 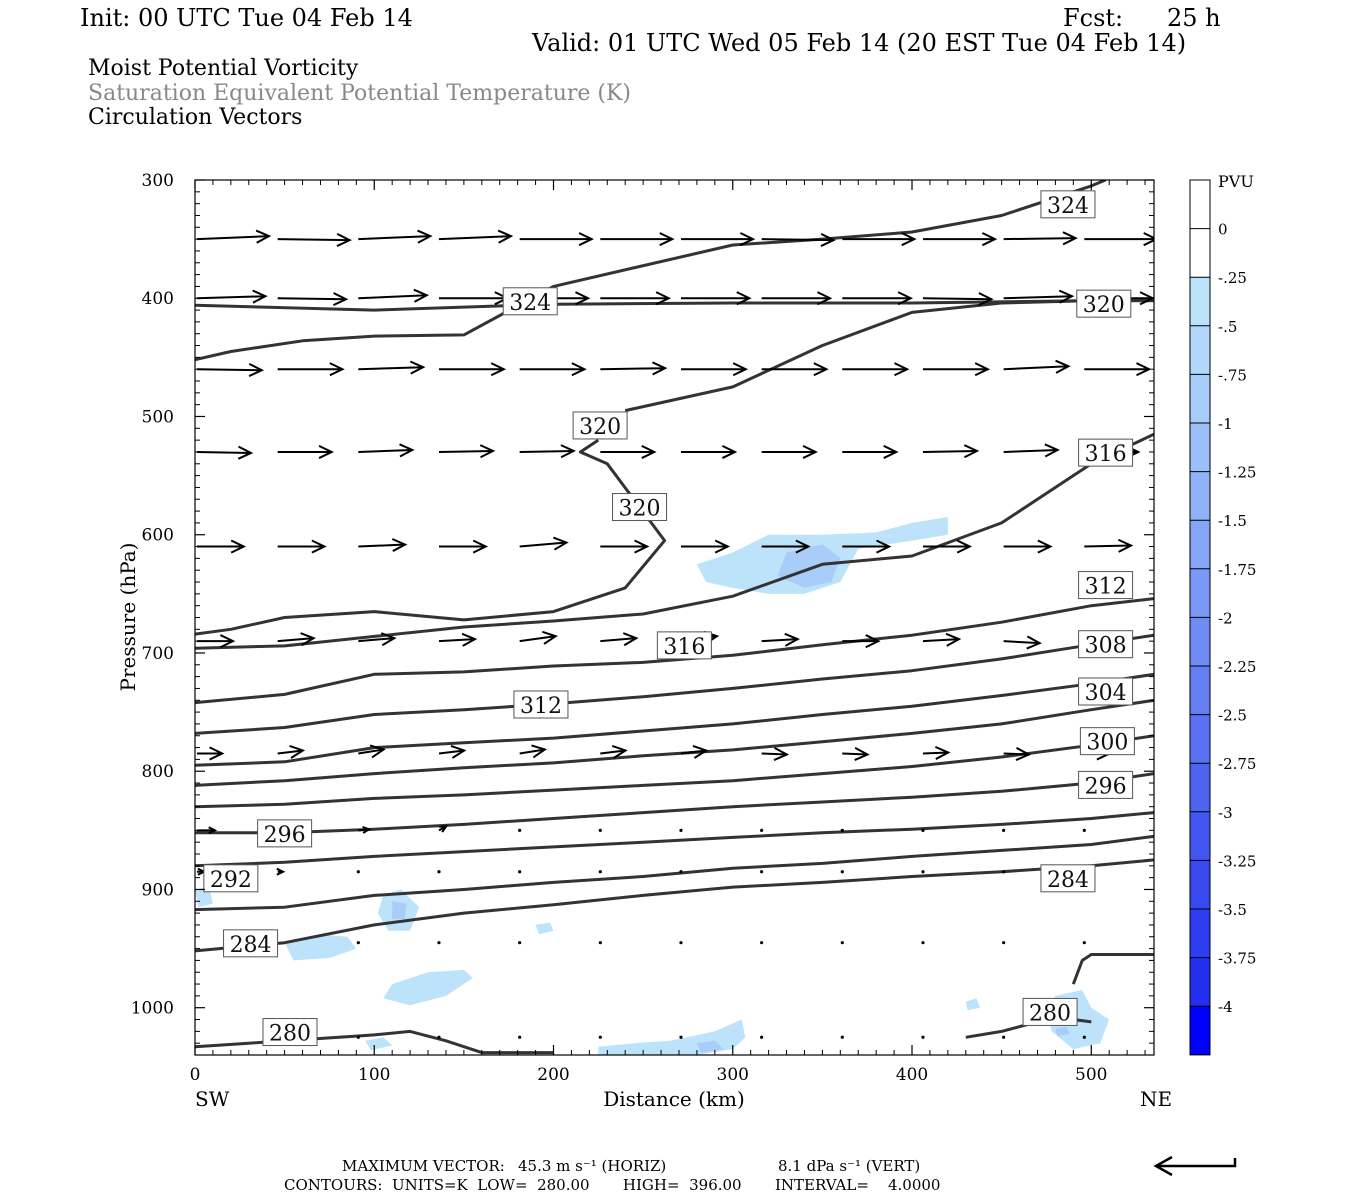 I want to click on x-tick-label: 200, so click(x=553, y=1075).